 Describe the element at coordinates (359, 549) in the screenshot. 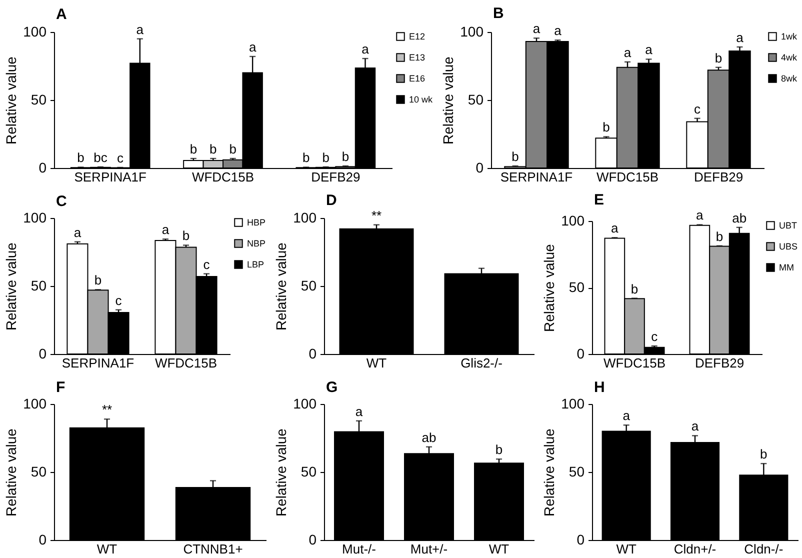

I see `x-tick-label: Mut-/-` at that location.